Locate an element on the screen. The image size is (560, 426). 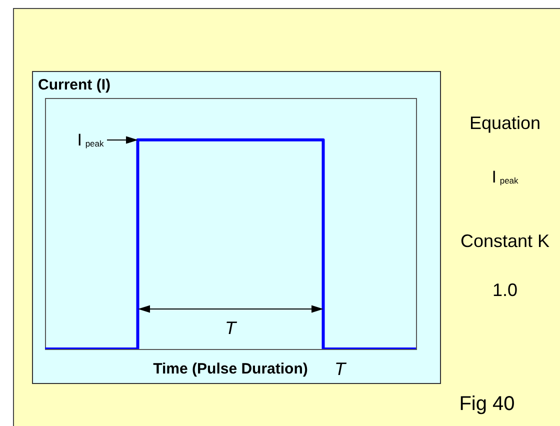
text: Constant K is located at coordinates (505, 241).